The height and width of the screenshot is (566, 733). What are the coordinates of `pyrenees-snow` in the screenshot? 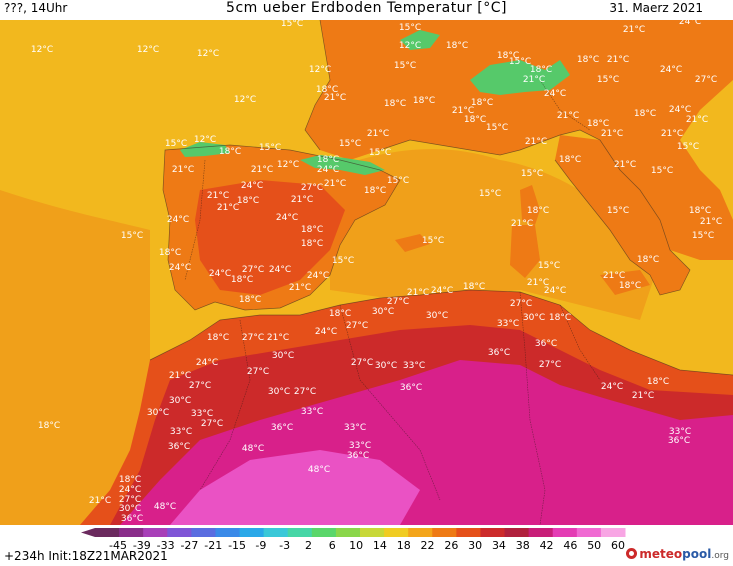 It's located at (342, 165).